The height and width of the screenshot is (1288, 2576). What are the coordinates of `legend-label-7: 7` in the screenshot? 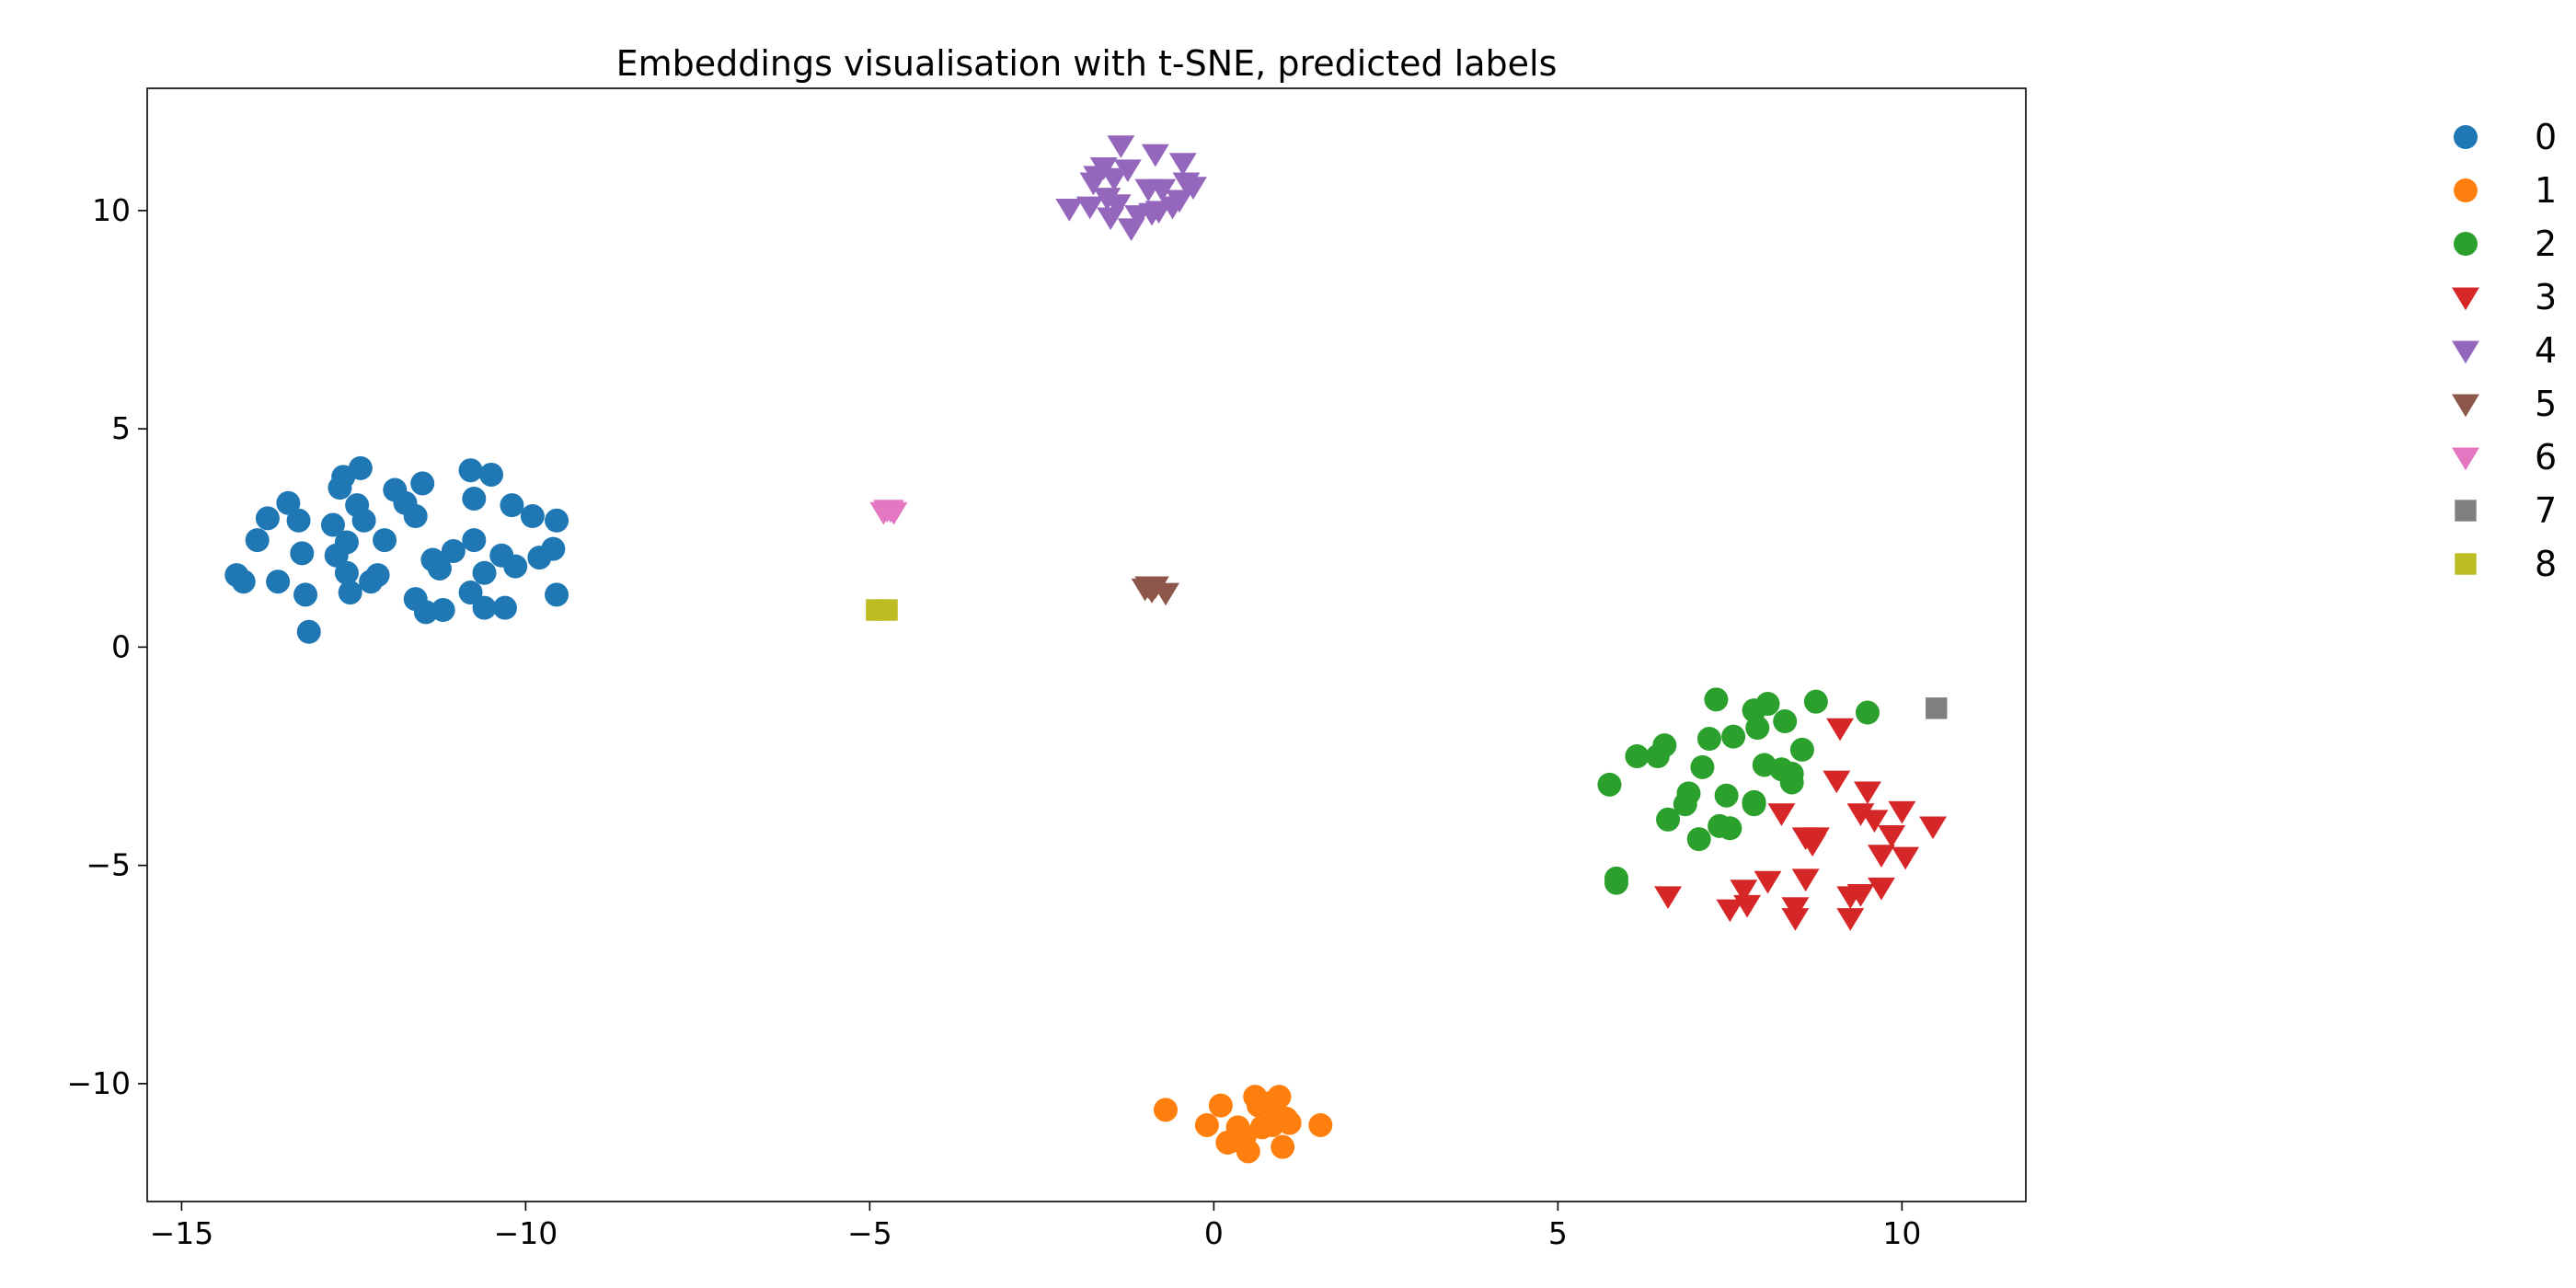 It's located at (2546, 510).